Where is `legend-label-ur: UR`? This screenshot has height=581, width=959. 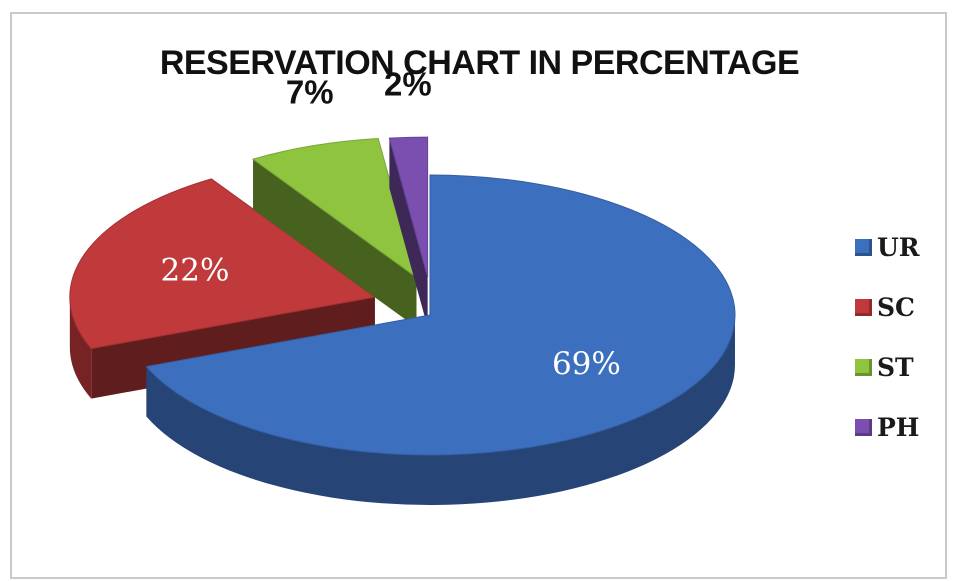
legend-label-ur: UR is located at coordinates (898, 247).